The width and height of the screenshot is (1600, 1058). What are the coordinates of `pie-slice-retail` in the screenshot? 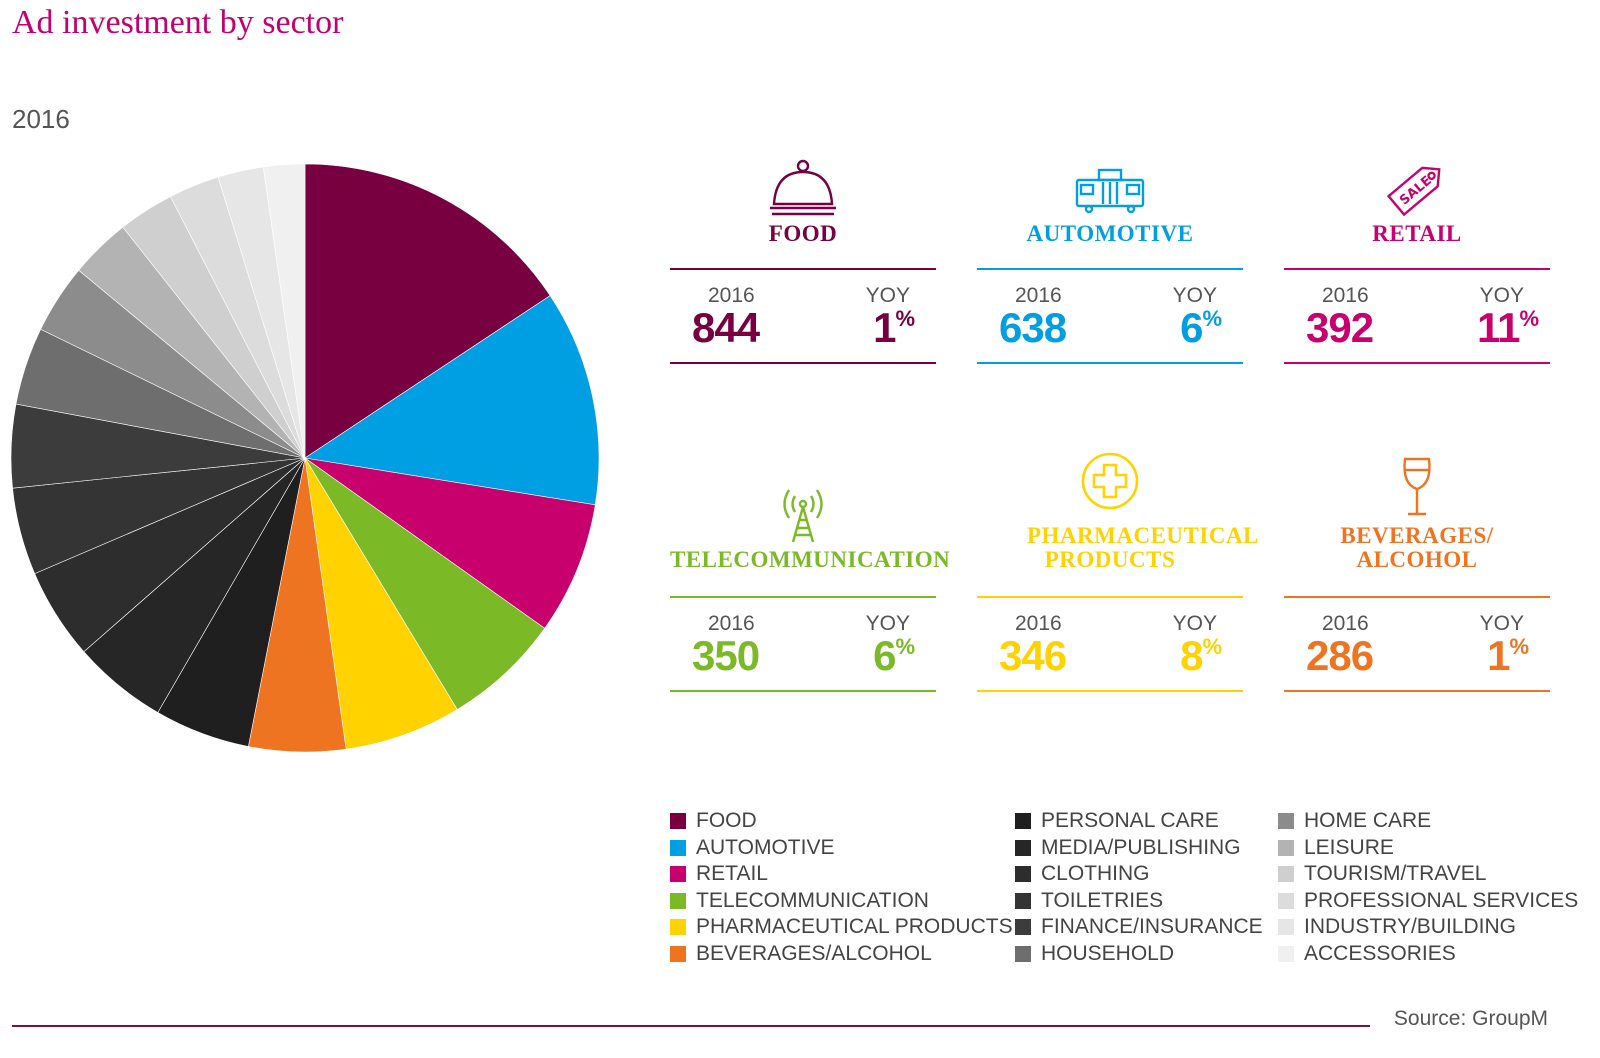 It's located at (450, 543).